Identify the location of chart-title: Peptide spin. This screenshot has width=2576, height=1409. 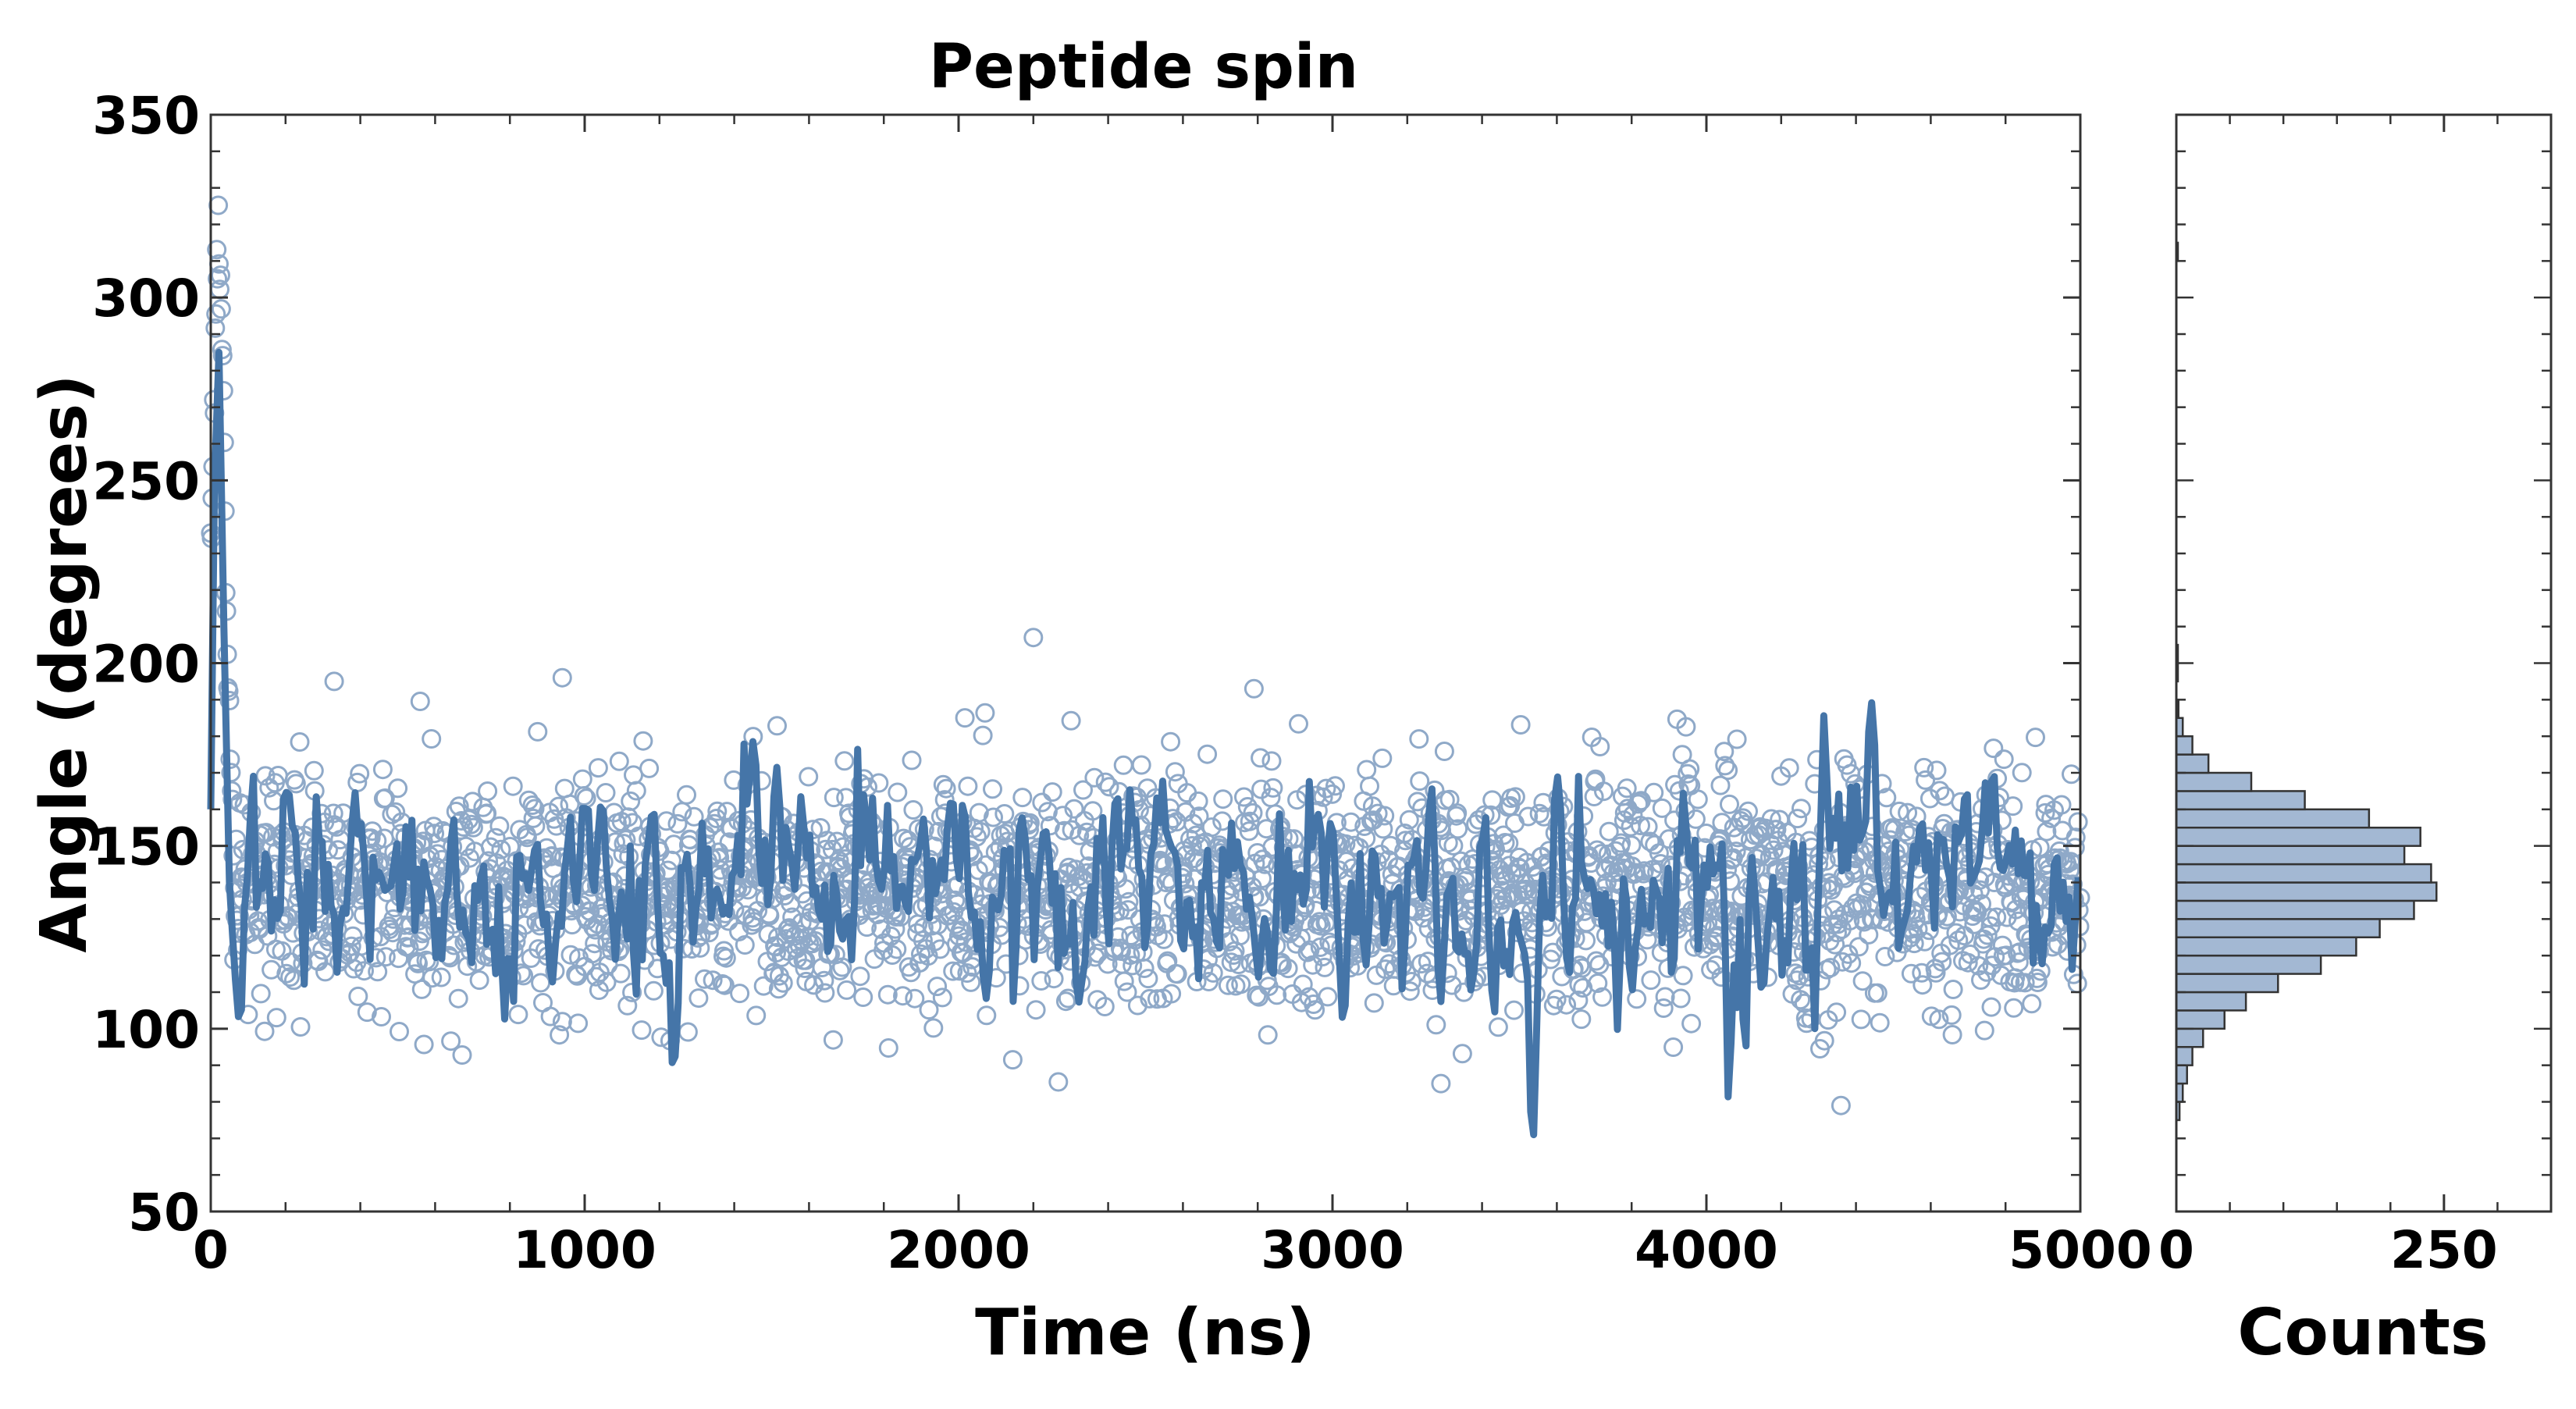
(1143, 67).